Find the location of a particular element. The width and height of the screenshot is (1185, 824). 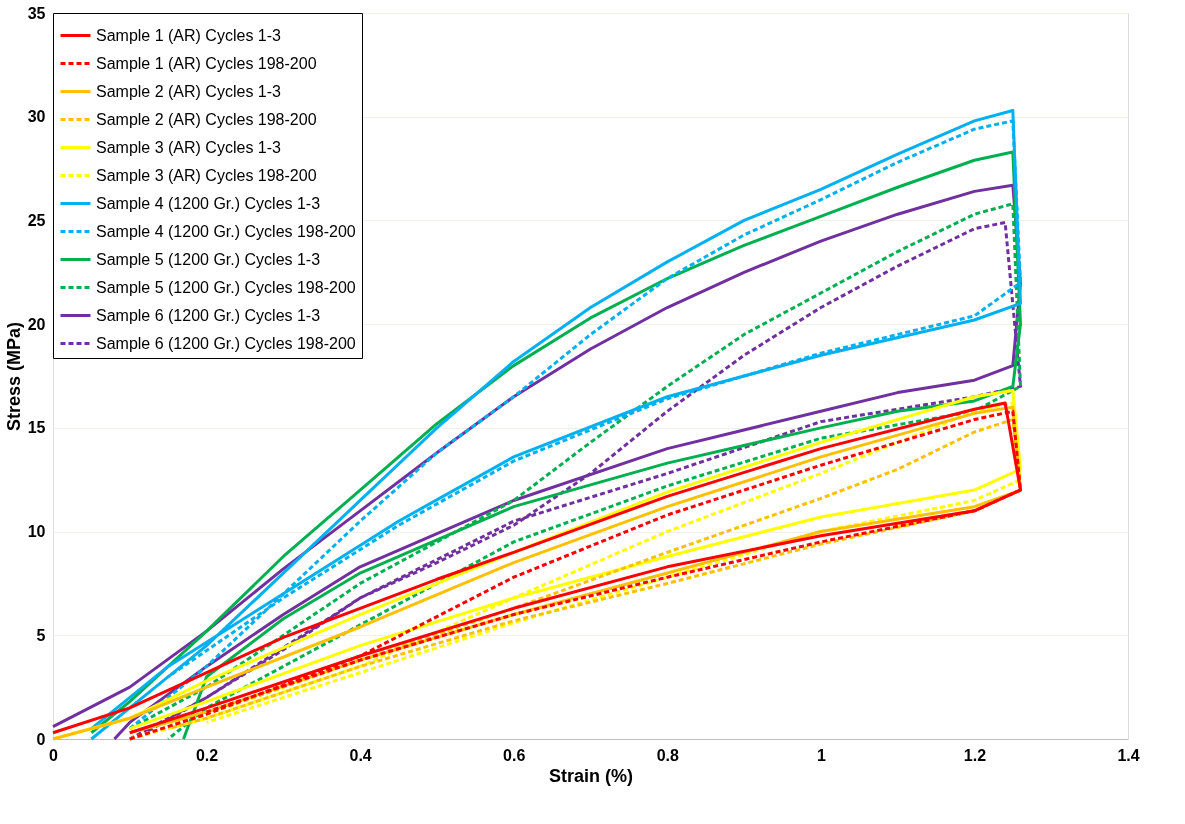

legend-label: Sample 2 (AR) Cycles 1-3 is located at coordinates (189, 91).